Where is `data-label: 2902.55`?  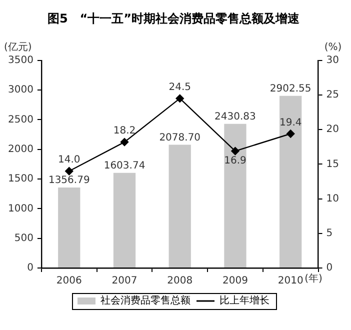
data-label: 2902.55 is located at coordinates (291, 88).